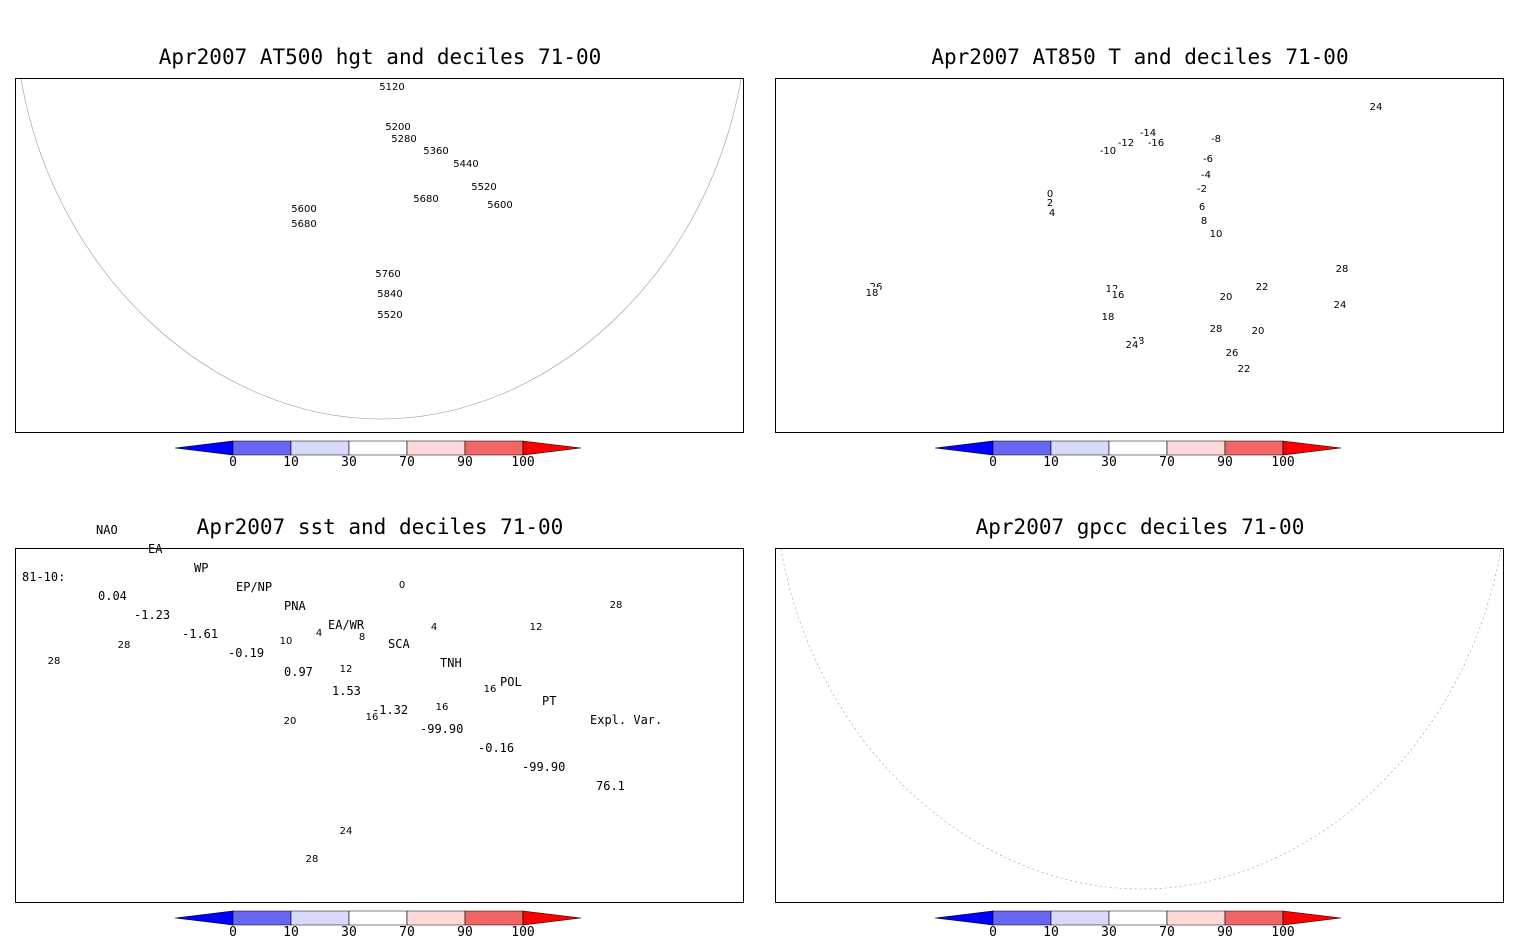  Describe the element at coordinates (335, 722) in the screenshot. I see `contour-labels-sst: 28 28 20 16 12 8 4 4 10 0 16 16 12 28 24 28` at that location.